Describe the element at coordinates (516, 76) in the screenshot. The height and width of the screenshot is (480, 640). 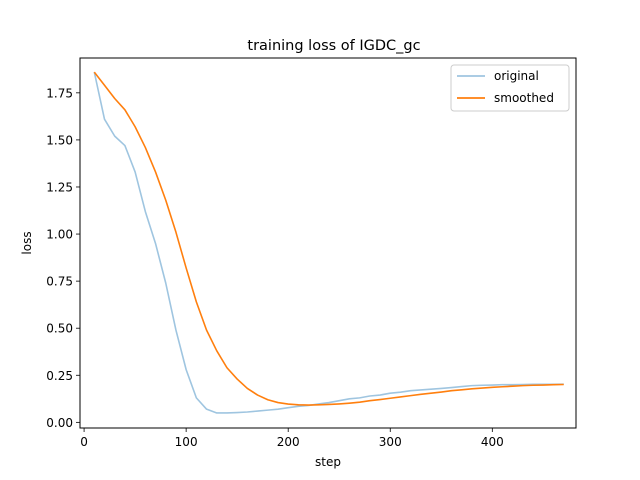
I see `legend-label-original: original` at that location.